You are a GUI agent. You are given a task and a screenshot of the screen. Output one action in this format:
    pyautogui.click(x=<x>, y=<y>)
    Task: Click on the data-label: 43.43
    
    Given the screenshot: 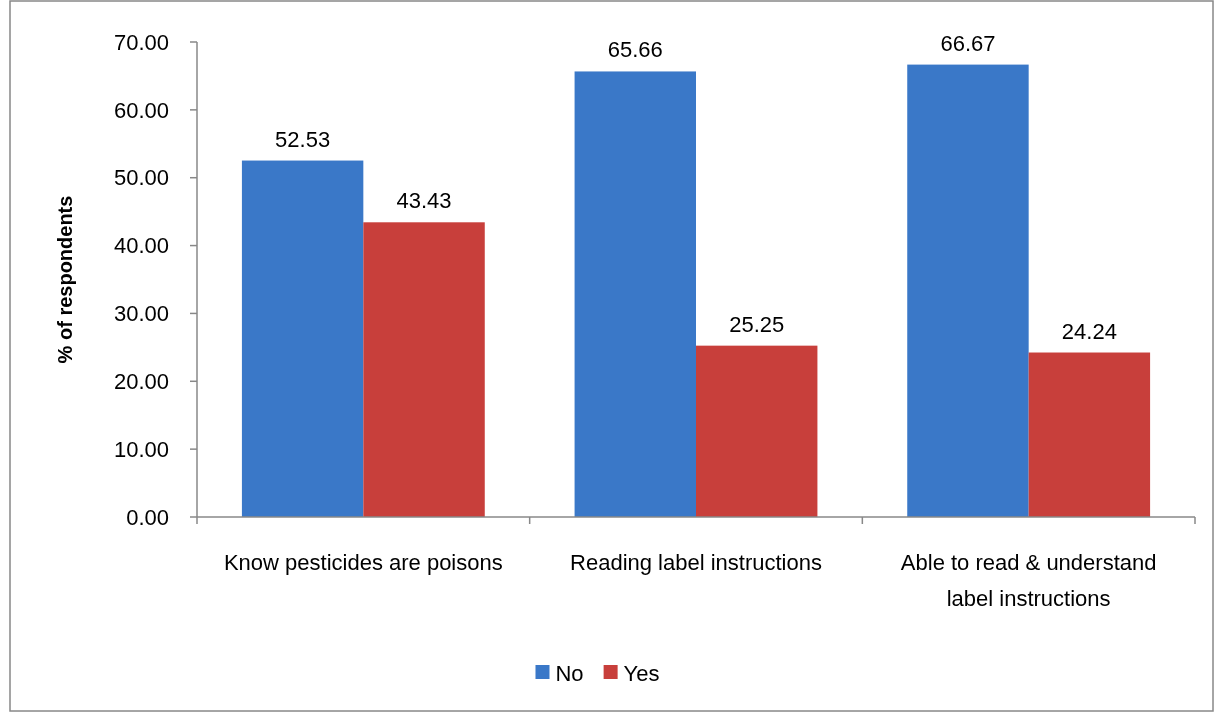 What is the action you would take?
    pyautogui.click(x=424, y=201)
    